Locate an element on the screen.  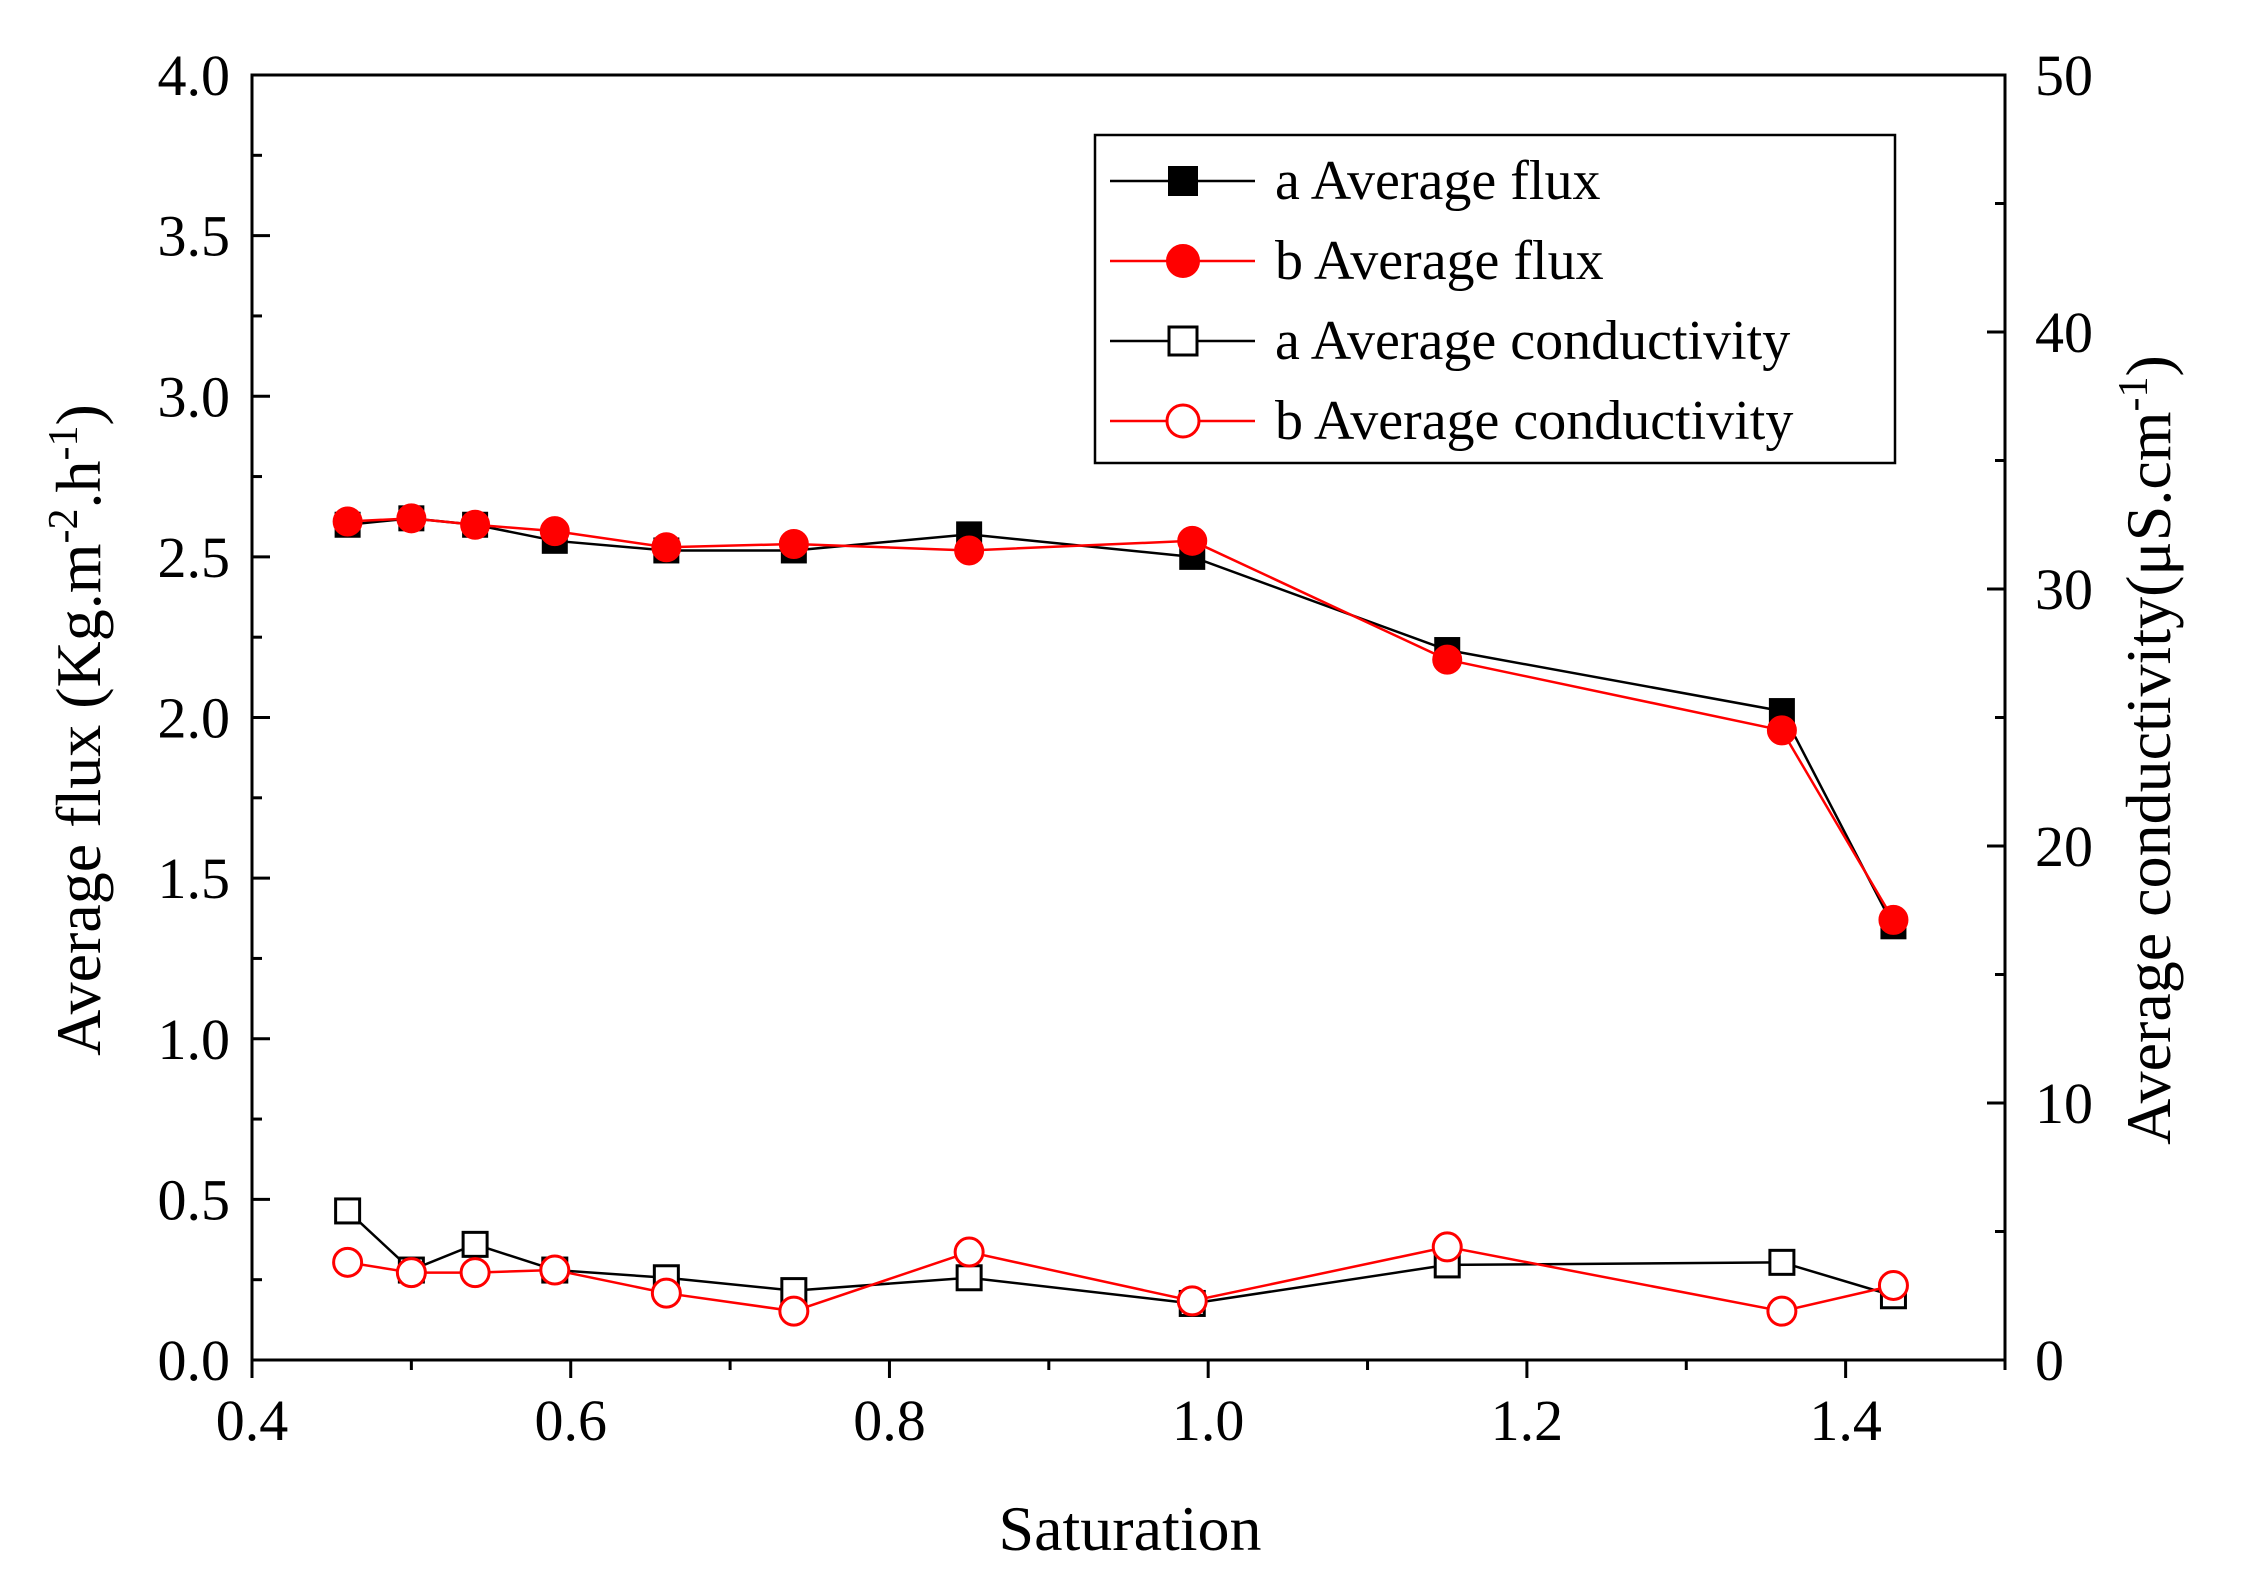
legend-entry-1: a Average flux is located at coordinates (1355, 181).